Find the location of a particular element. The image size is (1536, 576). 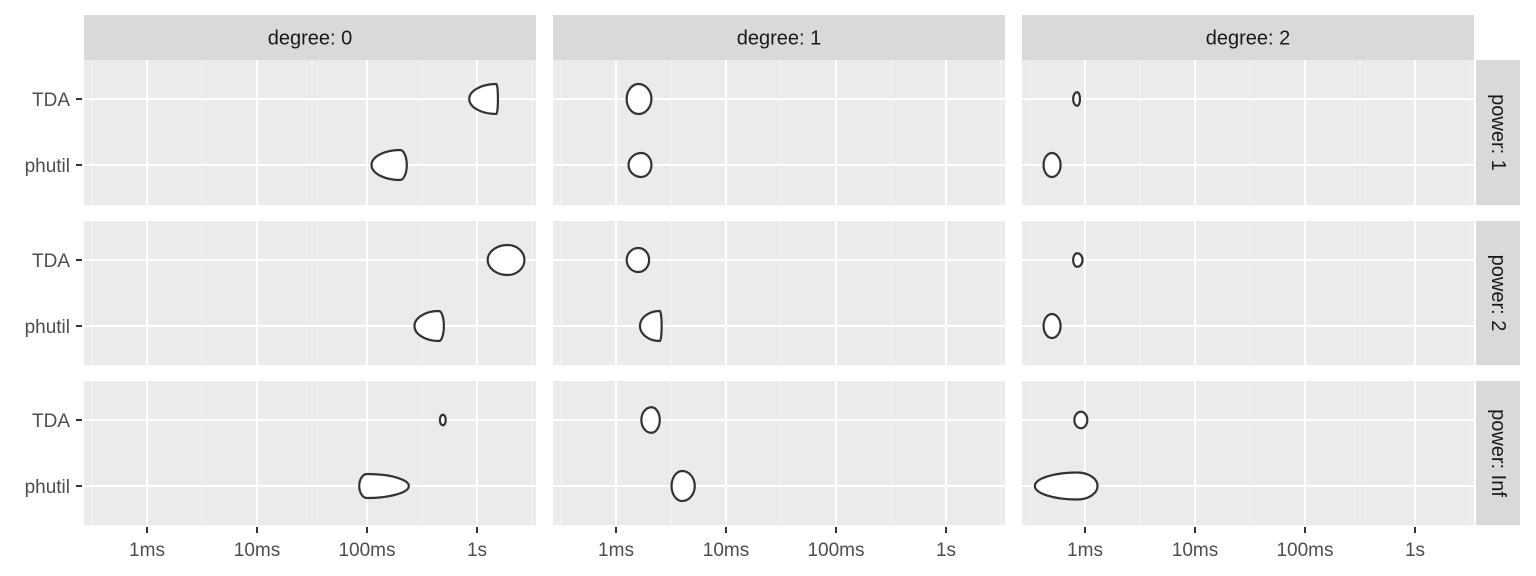

panel-r0-c1 is located at coordinates (779, 132).